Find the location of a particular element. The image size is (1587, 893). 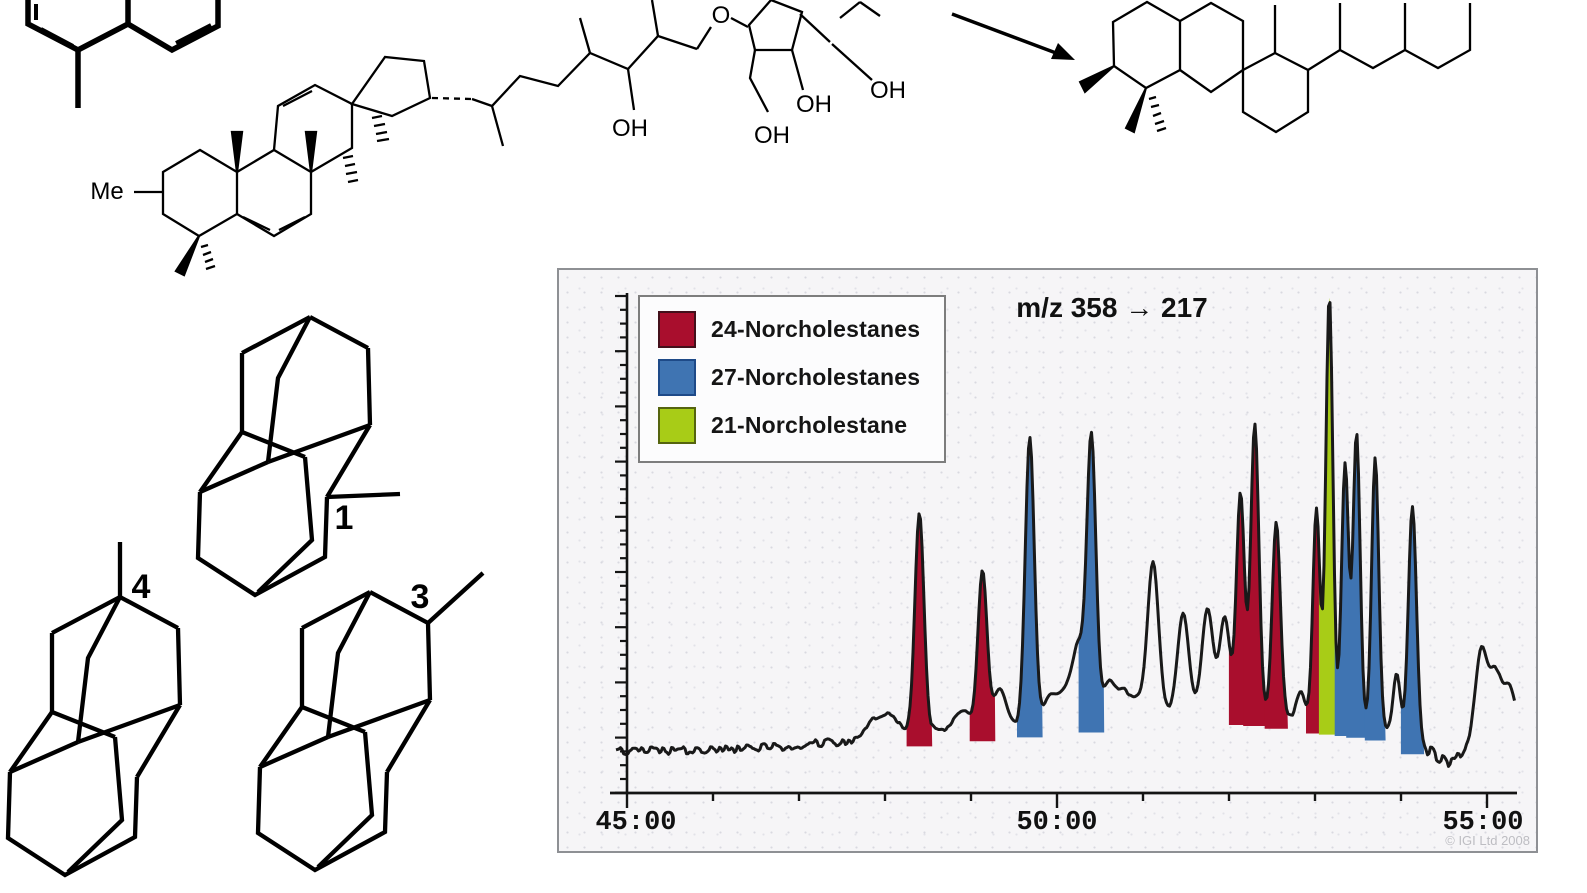

legend-label: 27-Norcholestanes is located at coordinates (816, 376).